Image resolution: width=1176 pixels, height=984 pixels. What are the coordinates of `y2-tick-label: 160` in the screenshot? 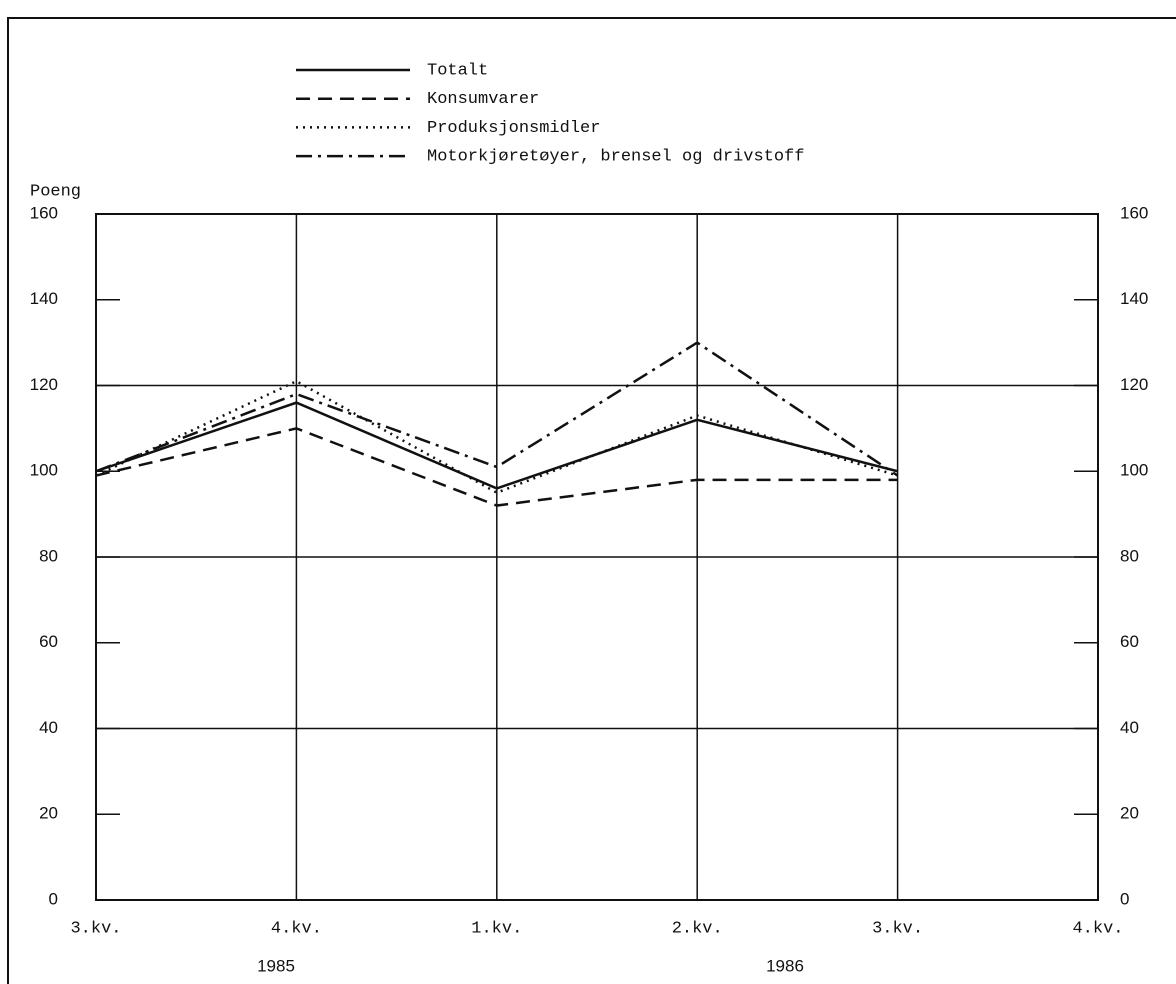 It's located at (1134, 212).